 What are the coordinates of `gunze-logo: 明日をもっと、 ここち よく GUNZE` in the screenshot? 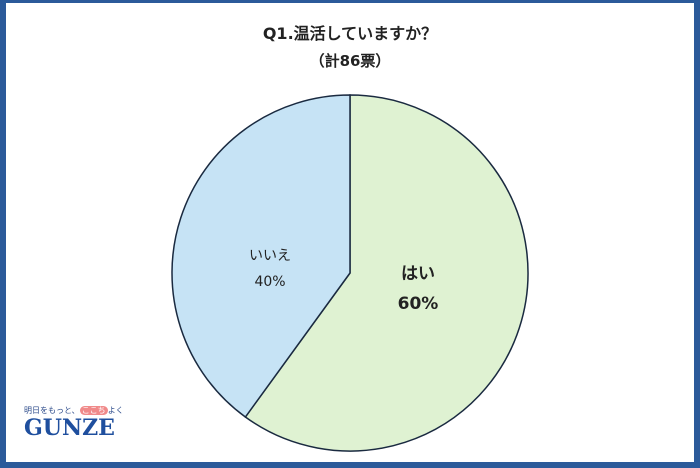 It's located at (74, 422).